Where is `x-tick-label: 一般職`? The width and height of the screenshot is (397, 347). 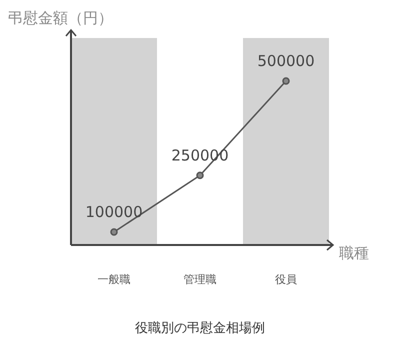 x-tick-label: 一般職 is located at coordinates (114, 279).